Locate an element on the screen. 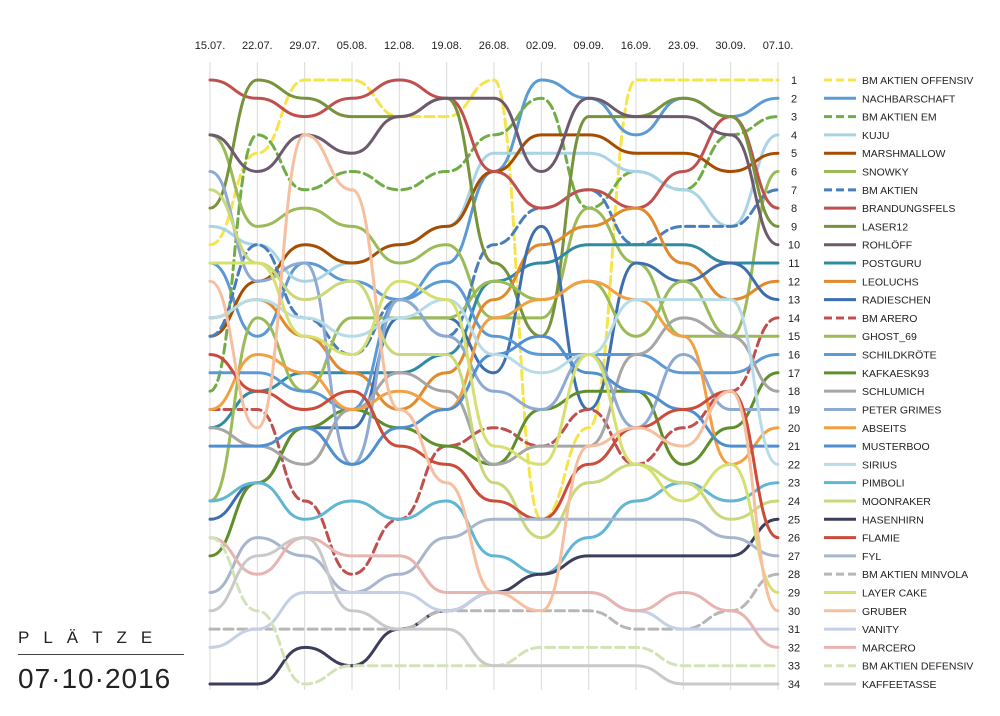  legend-label: KAFFEETASSE is located at coordinates (899, 685).